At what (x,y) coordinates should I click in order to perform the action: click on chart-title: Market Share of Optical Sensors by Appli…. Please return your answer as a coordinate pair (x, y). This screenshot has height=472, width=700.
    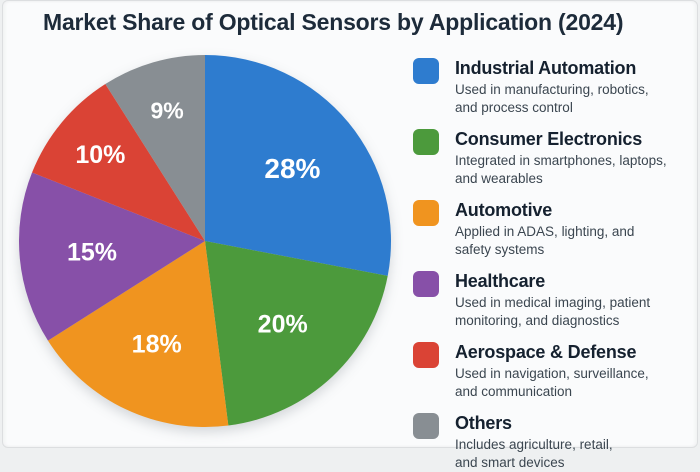
    Looking at the image, I should click on (353, 22).